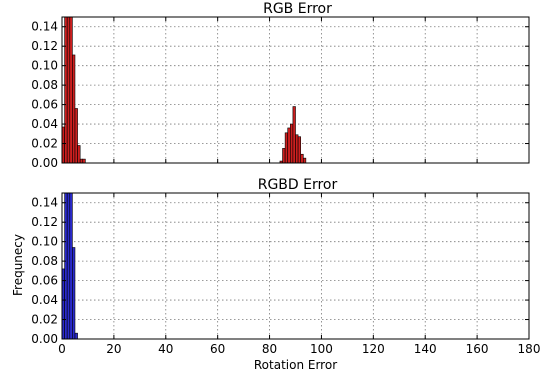 The image size is (541, 377). I want to click on chart-title: RGBD Error, so click(298, 185).